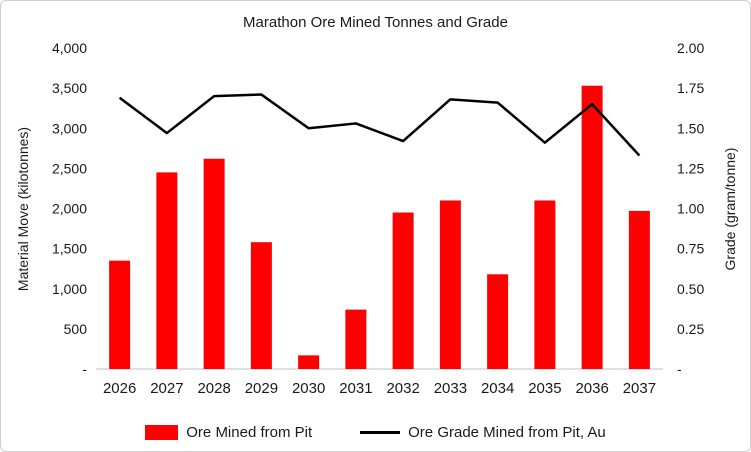 This screenshot has height=452, width=751. I want to click on legend-label-line: Ore Grade Mined from Pit, Au, so click(507, 432).